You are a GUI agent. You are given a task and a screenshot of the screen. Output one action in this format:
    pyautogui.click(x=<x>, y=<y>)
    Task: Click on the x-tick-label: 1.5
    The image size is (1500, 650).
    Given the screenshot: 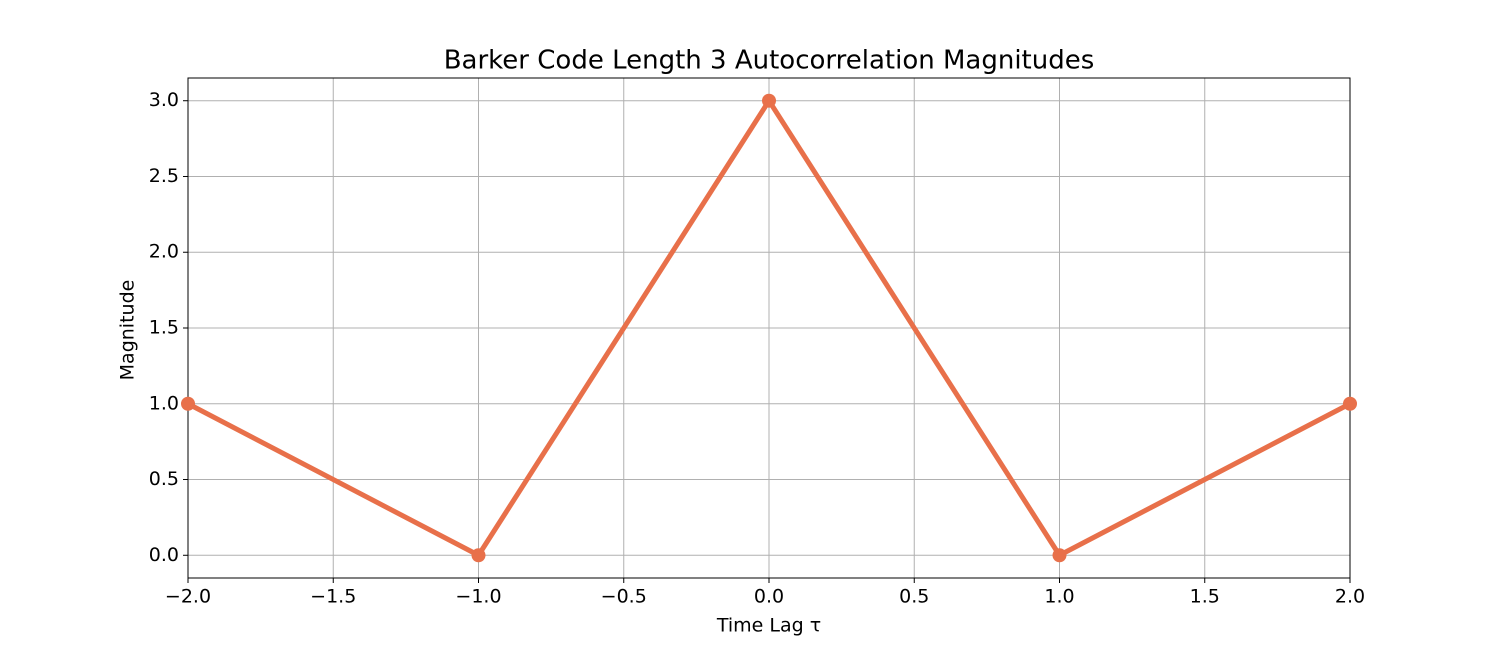 What is the action you would take?
    pyautogui.click(x=1205, y=597)
    